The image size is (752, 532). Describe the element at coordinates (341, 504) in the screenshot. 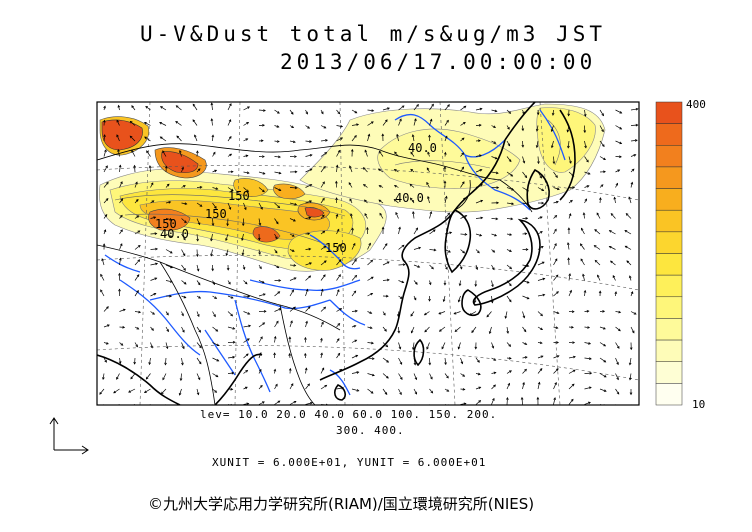

I see `copyright-credit: ©九州大学応用力学研究所(RIAM)/国立環境研究所(NIES)` at that location.